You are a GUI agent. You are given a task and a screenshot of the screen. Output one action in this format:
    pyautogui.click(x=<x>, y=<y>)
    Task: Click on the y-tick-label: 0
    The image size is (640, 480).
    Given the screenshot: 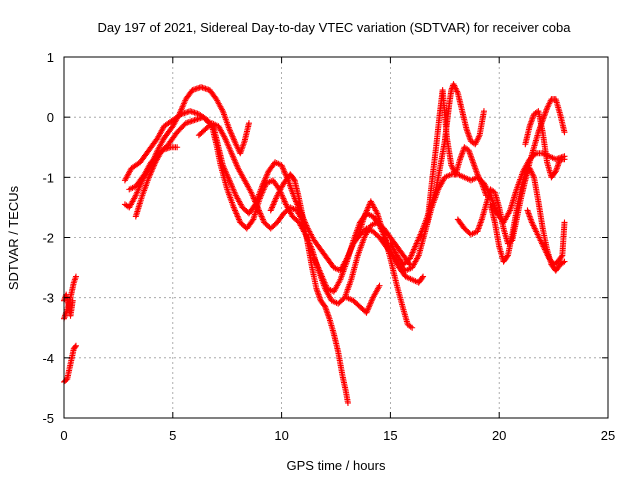 What is the action you would take?
    pyautogui.click(x=50, y=117)
    